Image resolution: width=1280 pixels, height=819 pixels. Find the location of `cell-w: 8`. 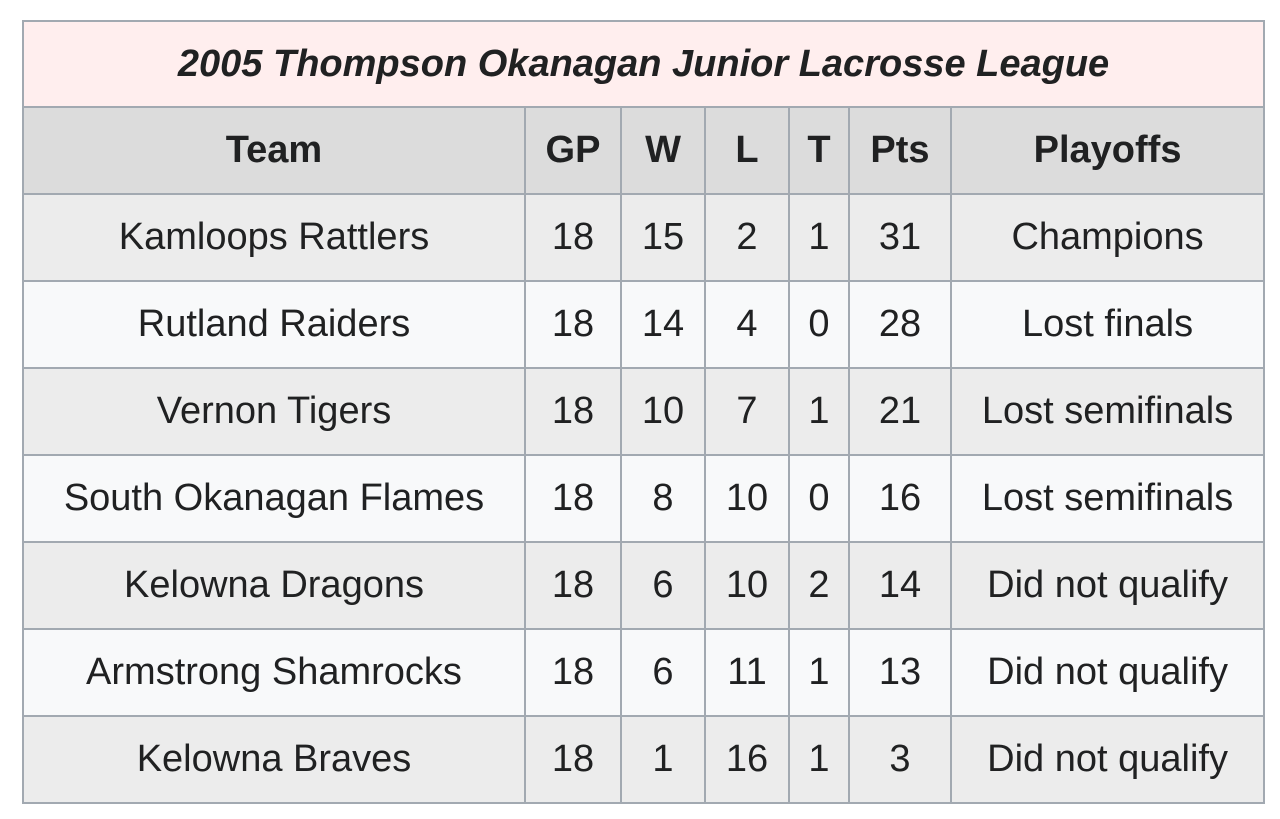

cell-w: 8 is located at coordinates (663, 498).